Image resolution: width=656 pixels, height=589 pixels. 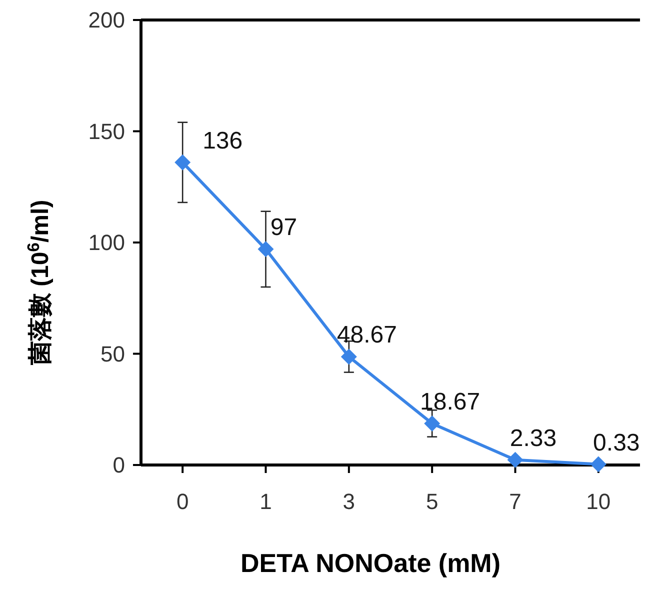 I want to click on x-tick-label: 1, so click(x=266, y=501).